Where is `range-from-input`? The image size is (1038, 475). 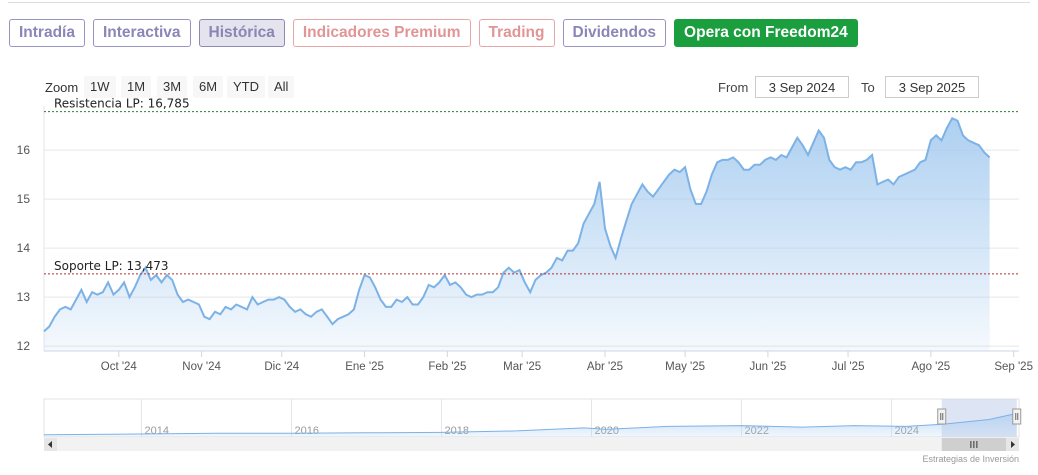 range-from-input is located at coordinates (802, 87).